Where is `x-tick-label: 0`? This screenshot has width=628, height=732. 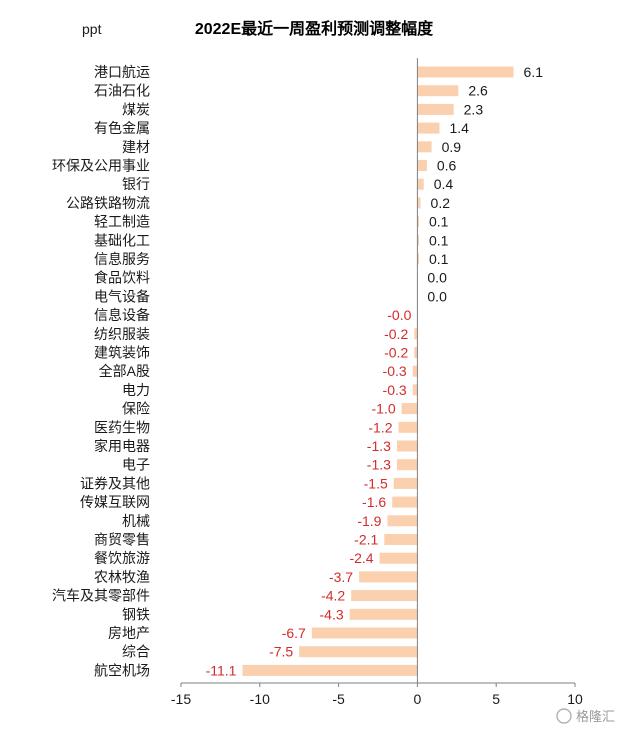
x-tick-label: 0 is located at coordinates (418, 699).